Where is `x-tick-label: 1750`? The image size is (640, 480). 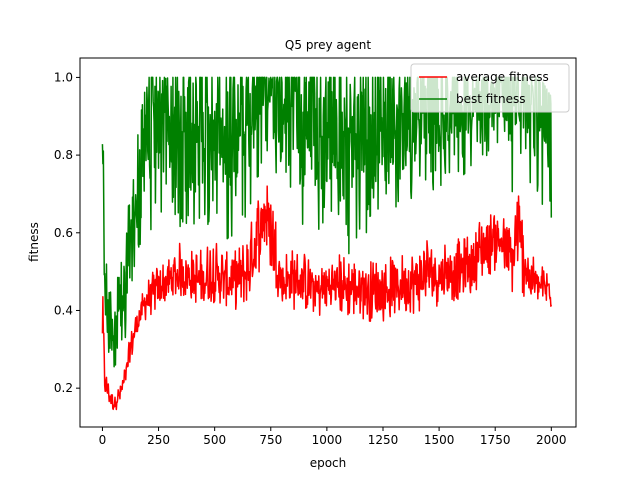 x-tick-label: 1750 is located at coordinates (495, 440).